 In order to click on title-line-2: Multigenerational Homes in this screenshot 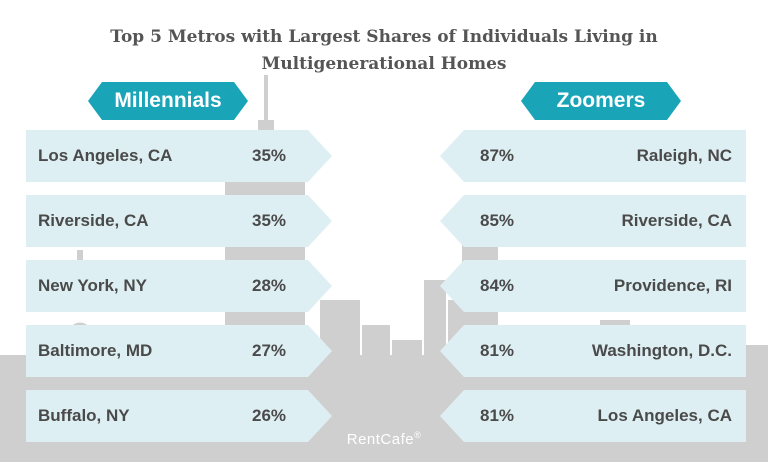, I will do `click(384, 64)`.